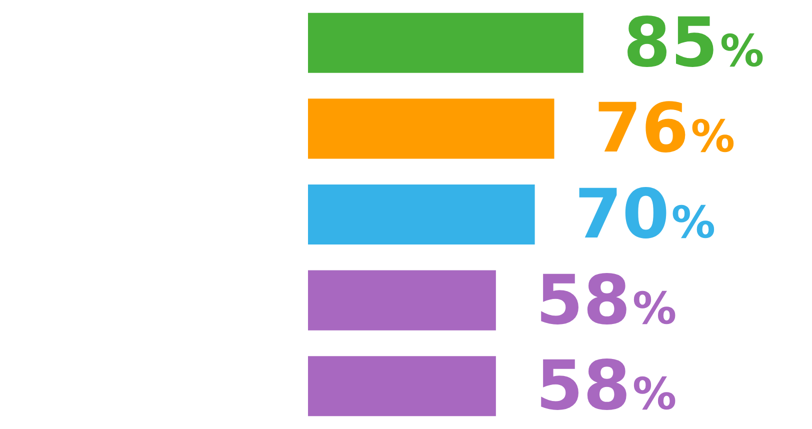 This screenshot has height=429, width=812. I want to click on data-label: 76%, so click(664, 129).